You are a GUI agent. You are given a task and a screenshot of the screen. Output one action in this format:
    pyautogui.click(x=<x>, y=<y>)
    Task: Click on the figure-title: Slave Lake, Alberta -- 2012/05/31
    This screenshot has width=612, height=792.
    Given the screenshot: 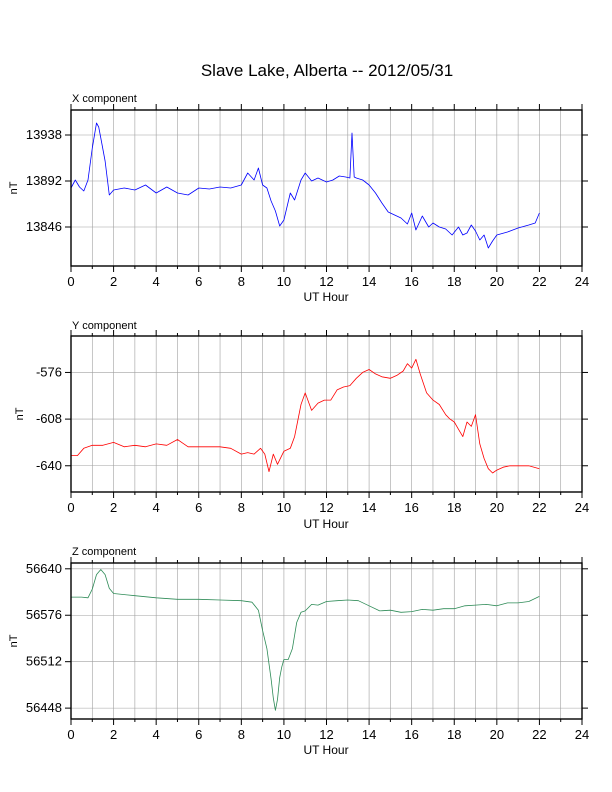 What is the action you would take?
    pyautogui.click(x=327, y=70)
    